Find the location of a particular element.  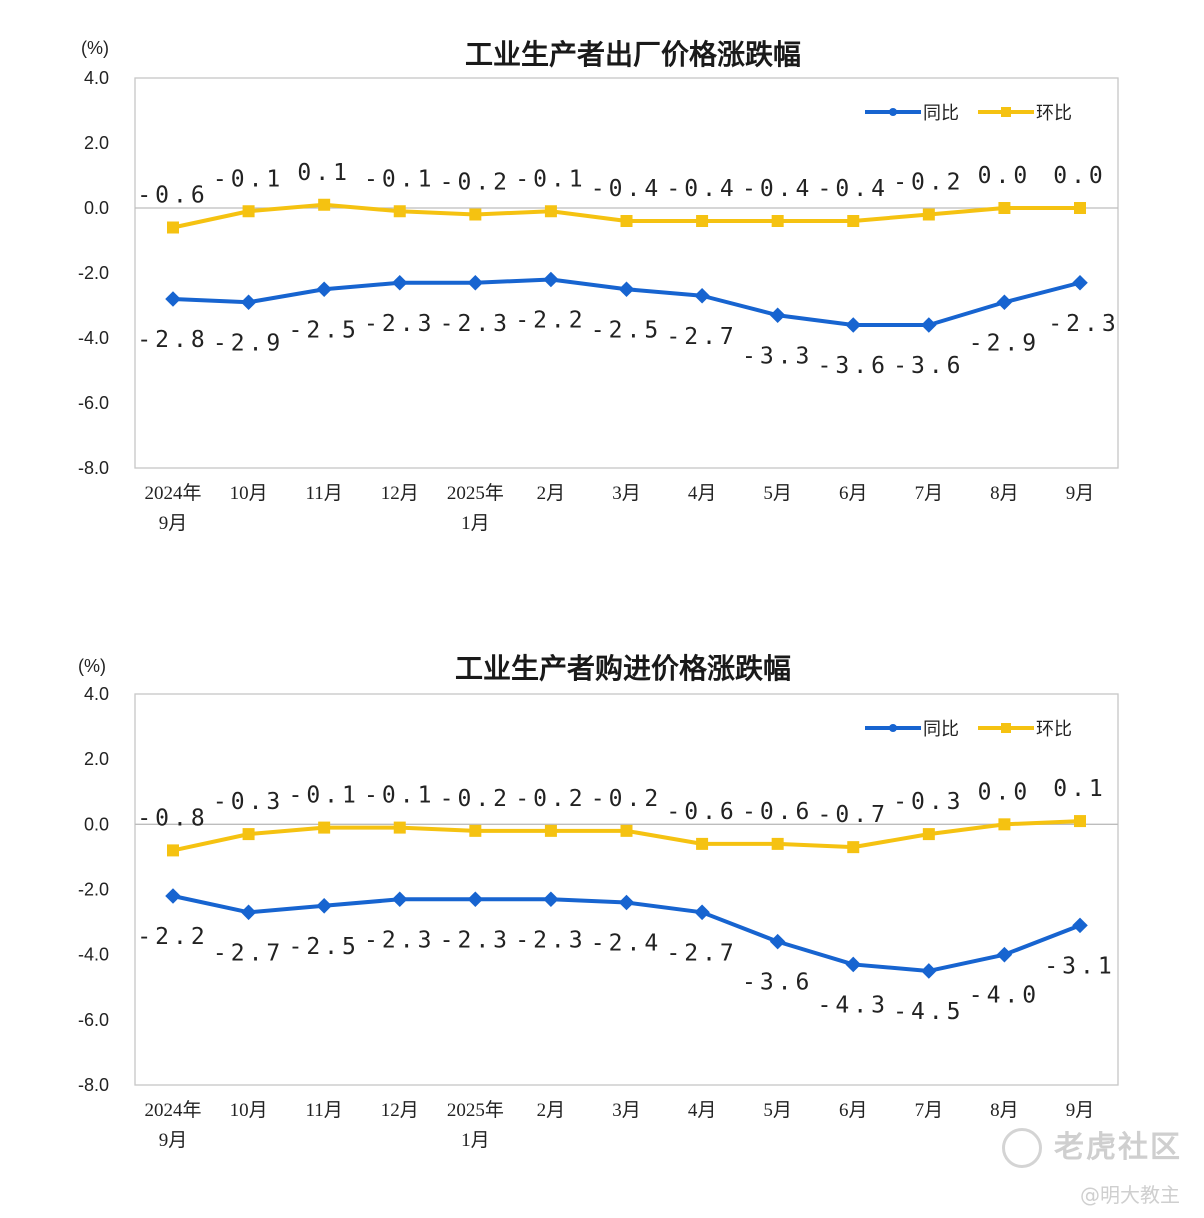

watermark-author: @明大教主 is located at coordinates (1130, 1195).